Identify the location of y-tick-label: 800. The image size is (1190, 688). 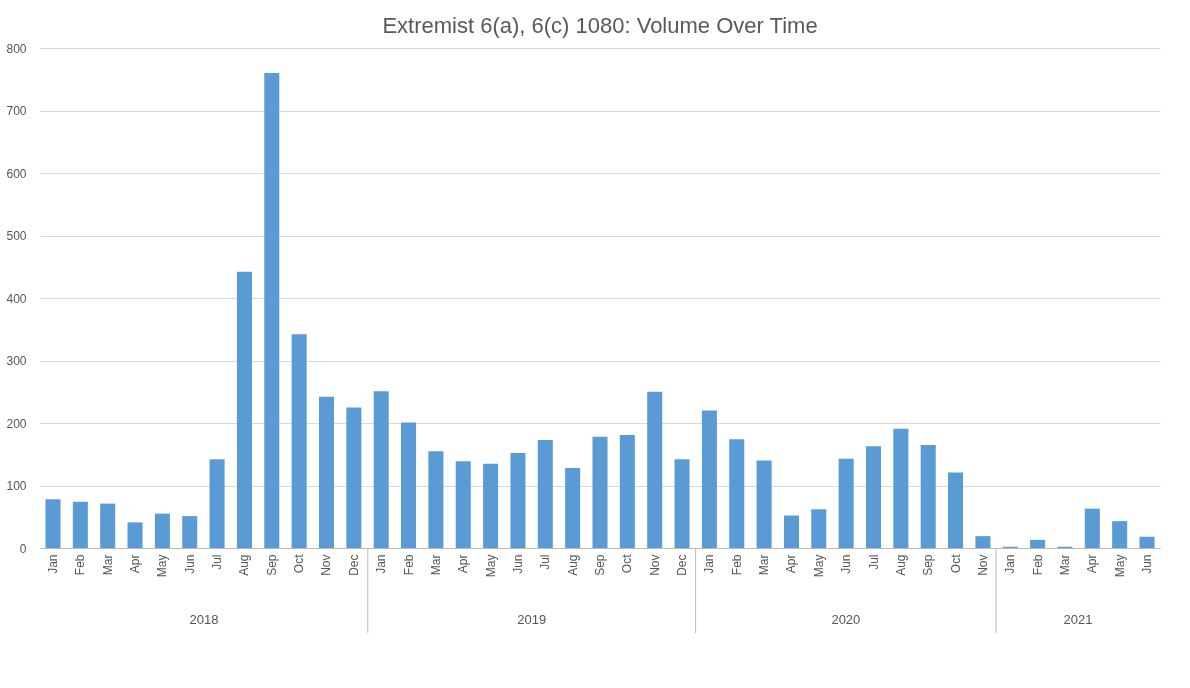
(16, 48).